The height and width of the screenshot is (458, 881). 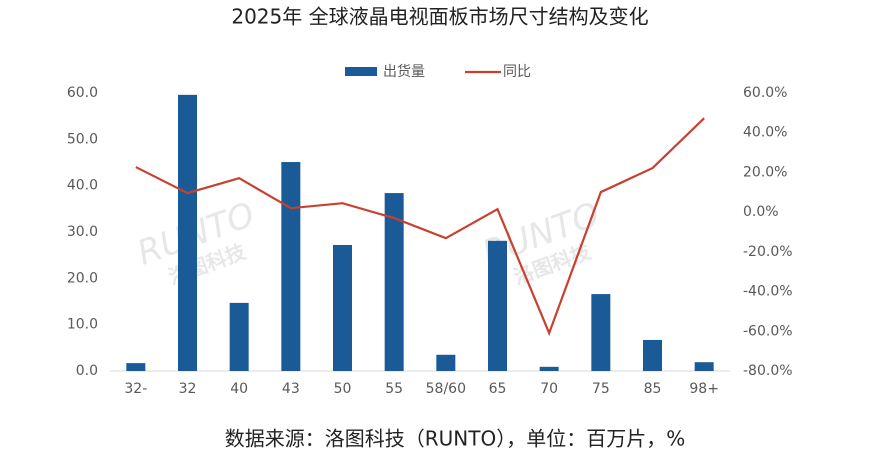 What do you see at coordinates (439, 17) in the screenshot?
I see `chart-title: 2025年 全球液晶电视面板市场尺寸结构及变化` at bounding box center [439, 17].